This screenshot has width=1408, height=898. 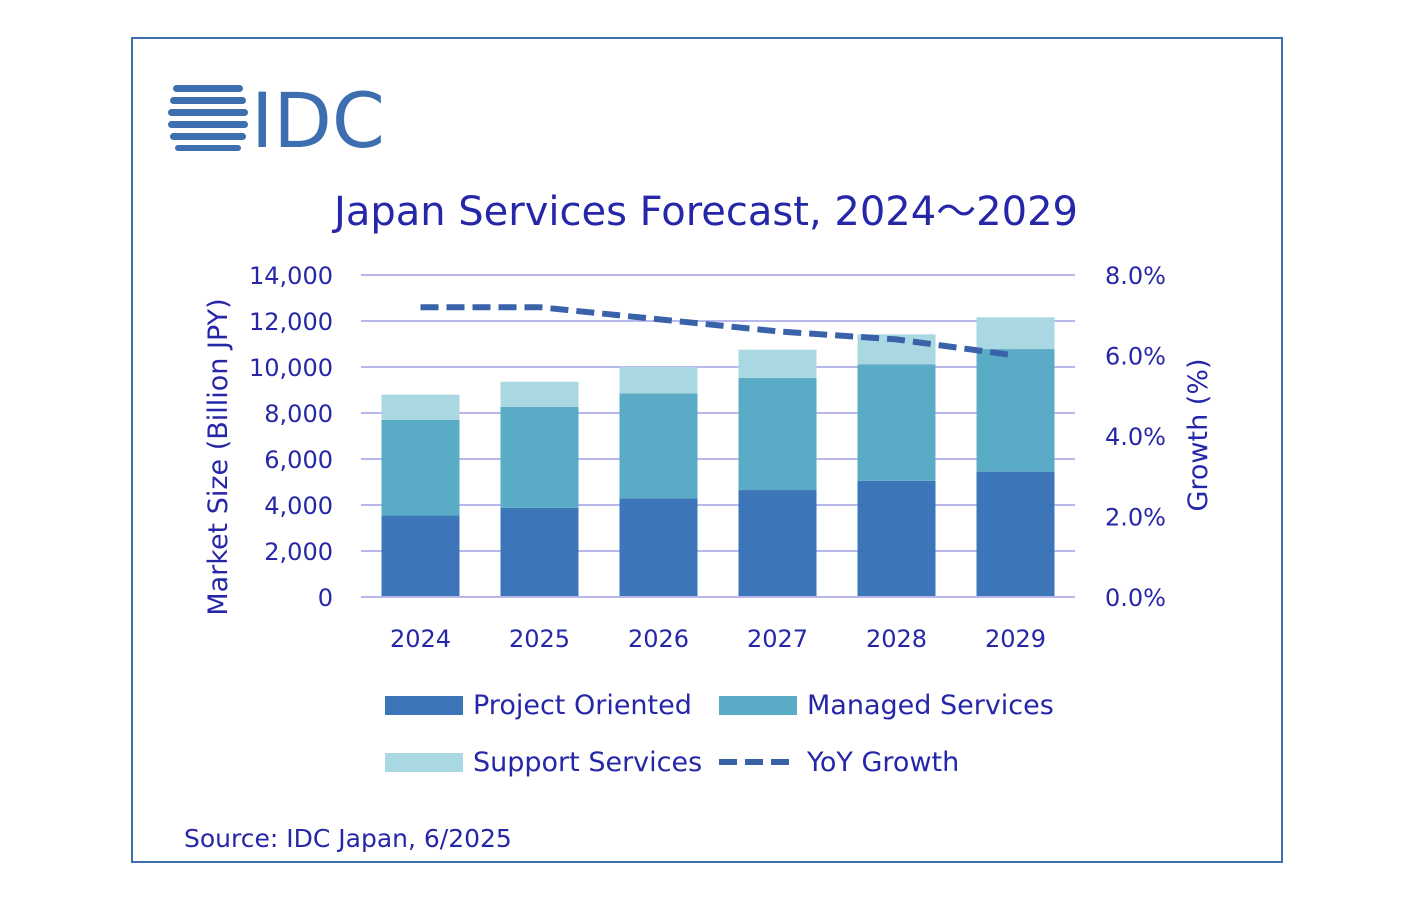 I want to click on y-tick-label: 10,000, so click(x=291, y=368).